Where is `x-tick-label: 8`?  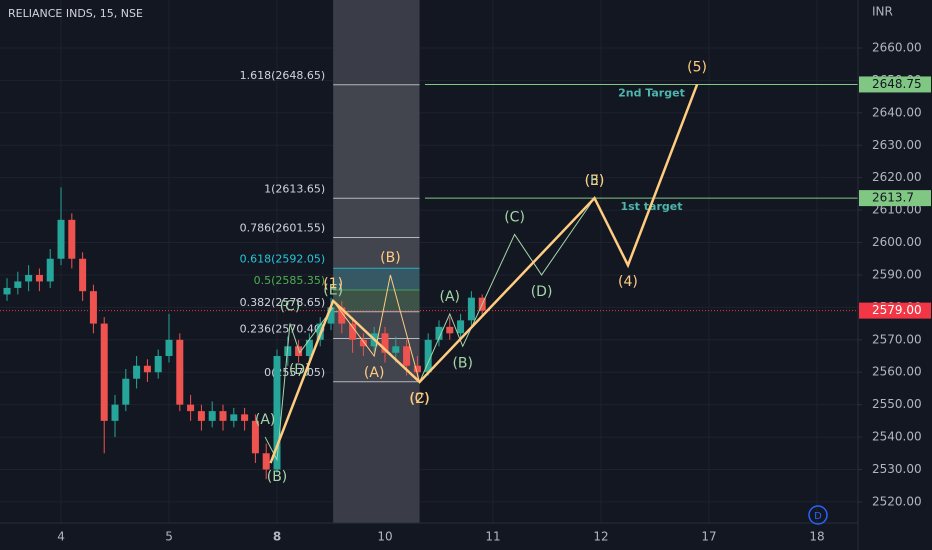 x-tick-label: 8 is located at coordinates (277, 537).